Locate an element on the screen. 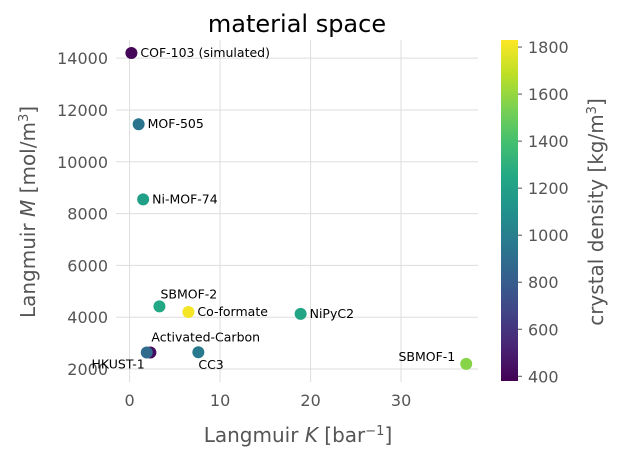 Image resolution: width=623 pixels, height=462 pixels. point-label: SBMOF-1 is located at coordinates (426, 356).